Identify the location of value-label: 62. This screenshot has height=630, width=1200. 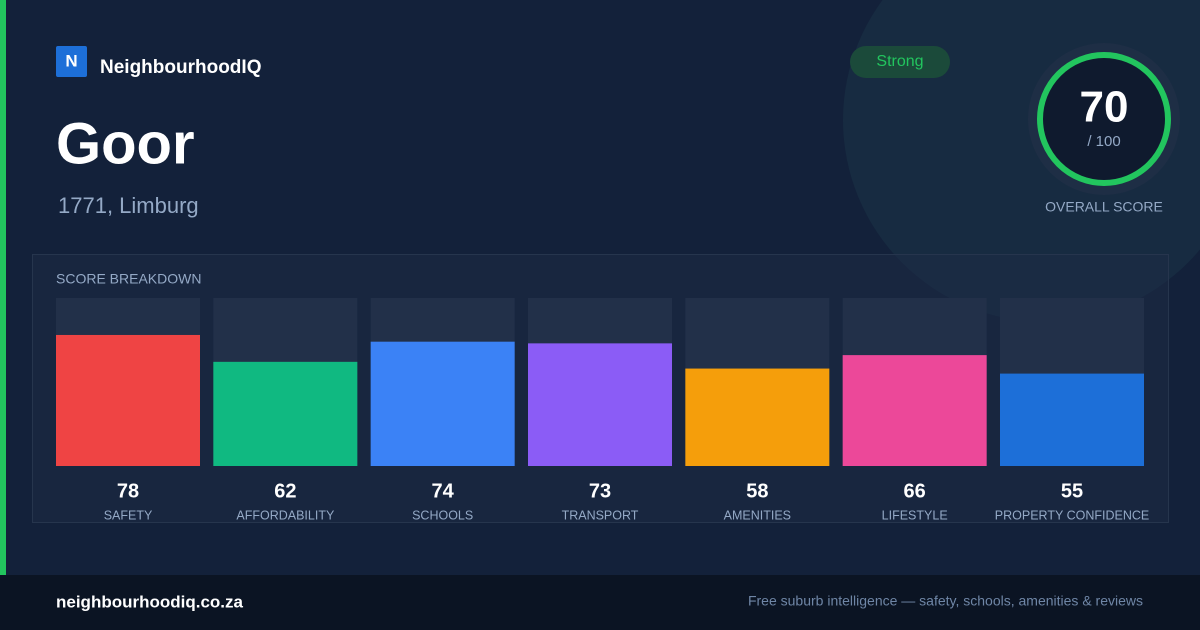
(285, 491).